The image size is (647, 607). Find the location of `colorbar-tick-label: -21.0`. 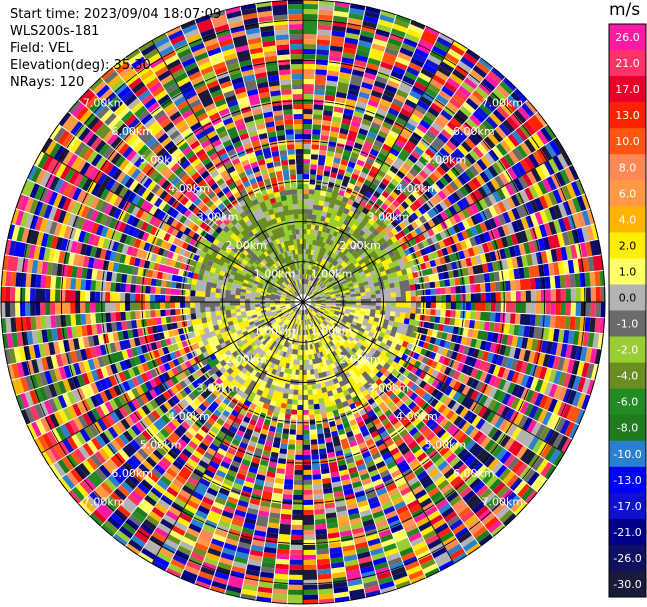

colorbar-tick-label: -21.0 is located at coordinates (627, 532).